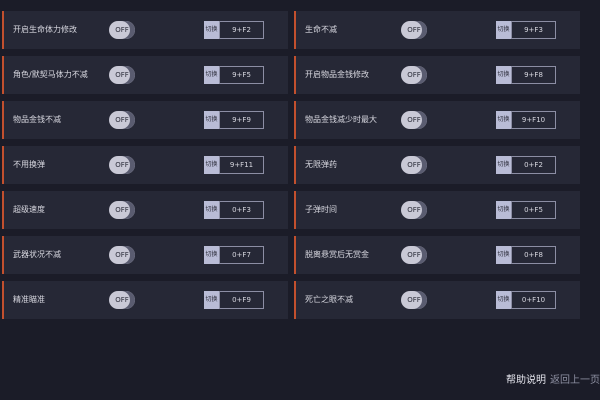 The width and height of the screenshot is (600, 400). I want to click on hotkey-box: 9+F8, so click(533, 75).